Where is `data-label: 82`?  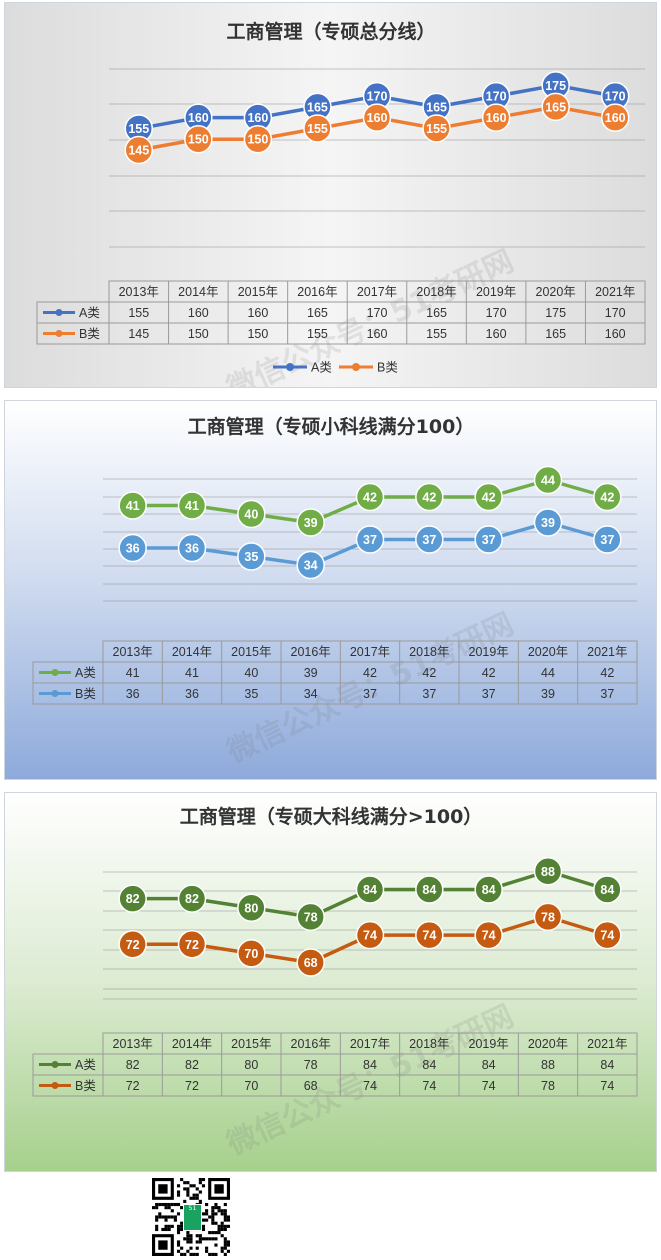 data-label: 82 is located at coordinates (192, 899).